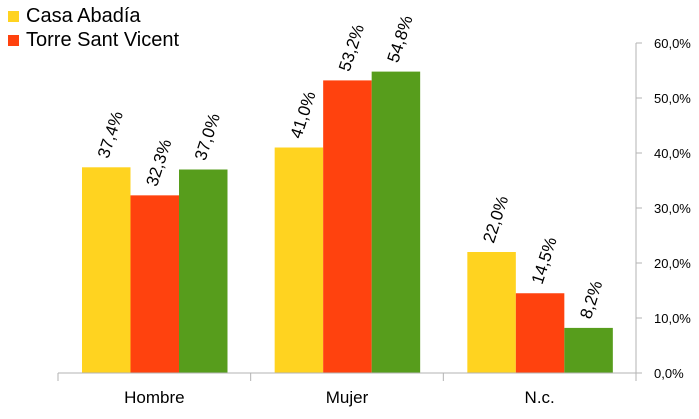 This screenshot has height=419, width=699. I want to click on y-tick-label-1: 10,0%, so click(672, 318).